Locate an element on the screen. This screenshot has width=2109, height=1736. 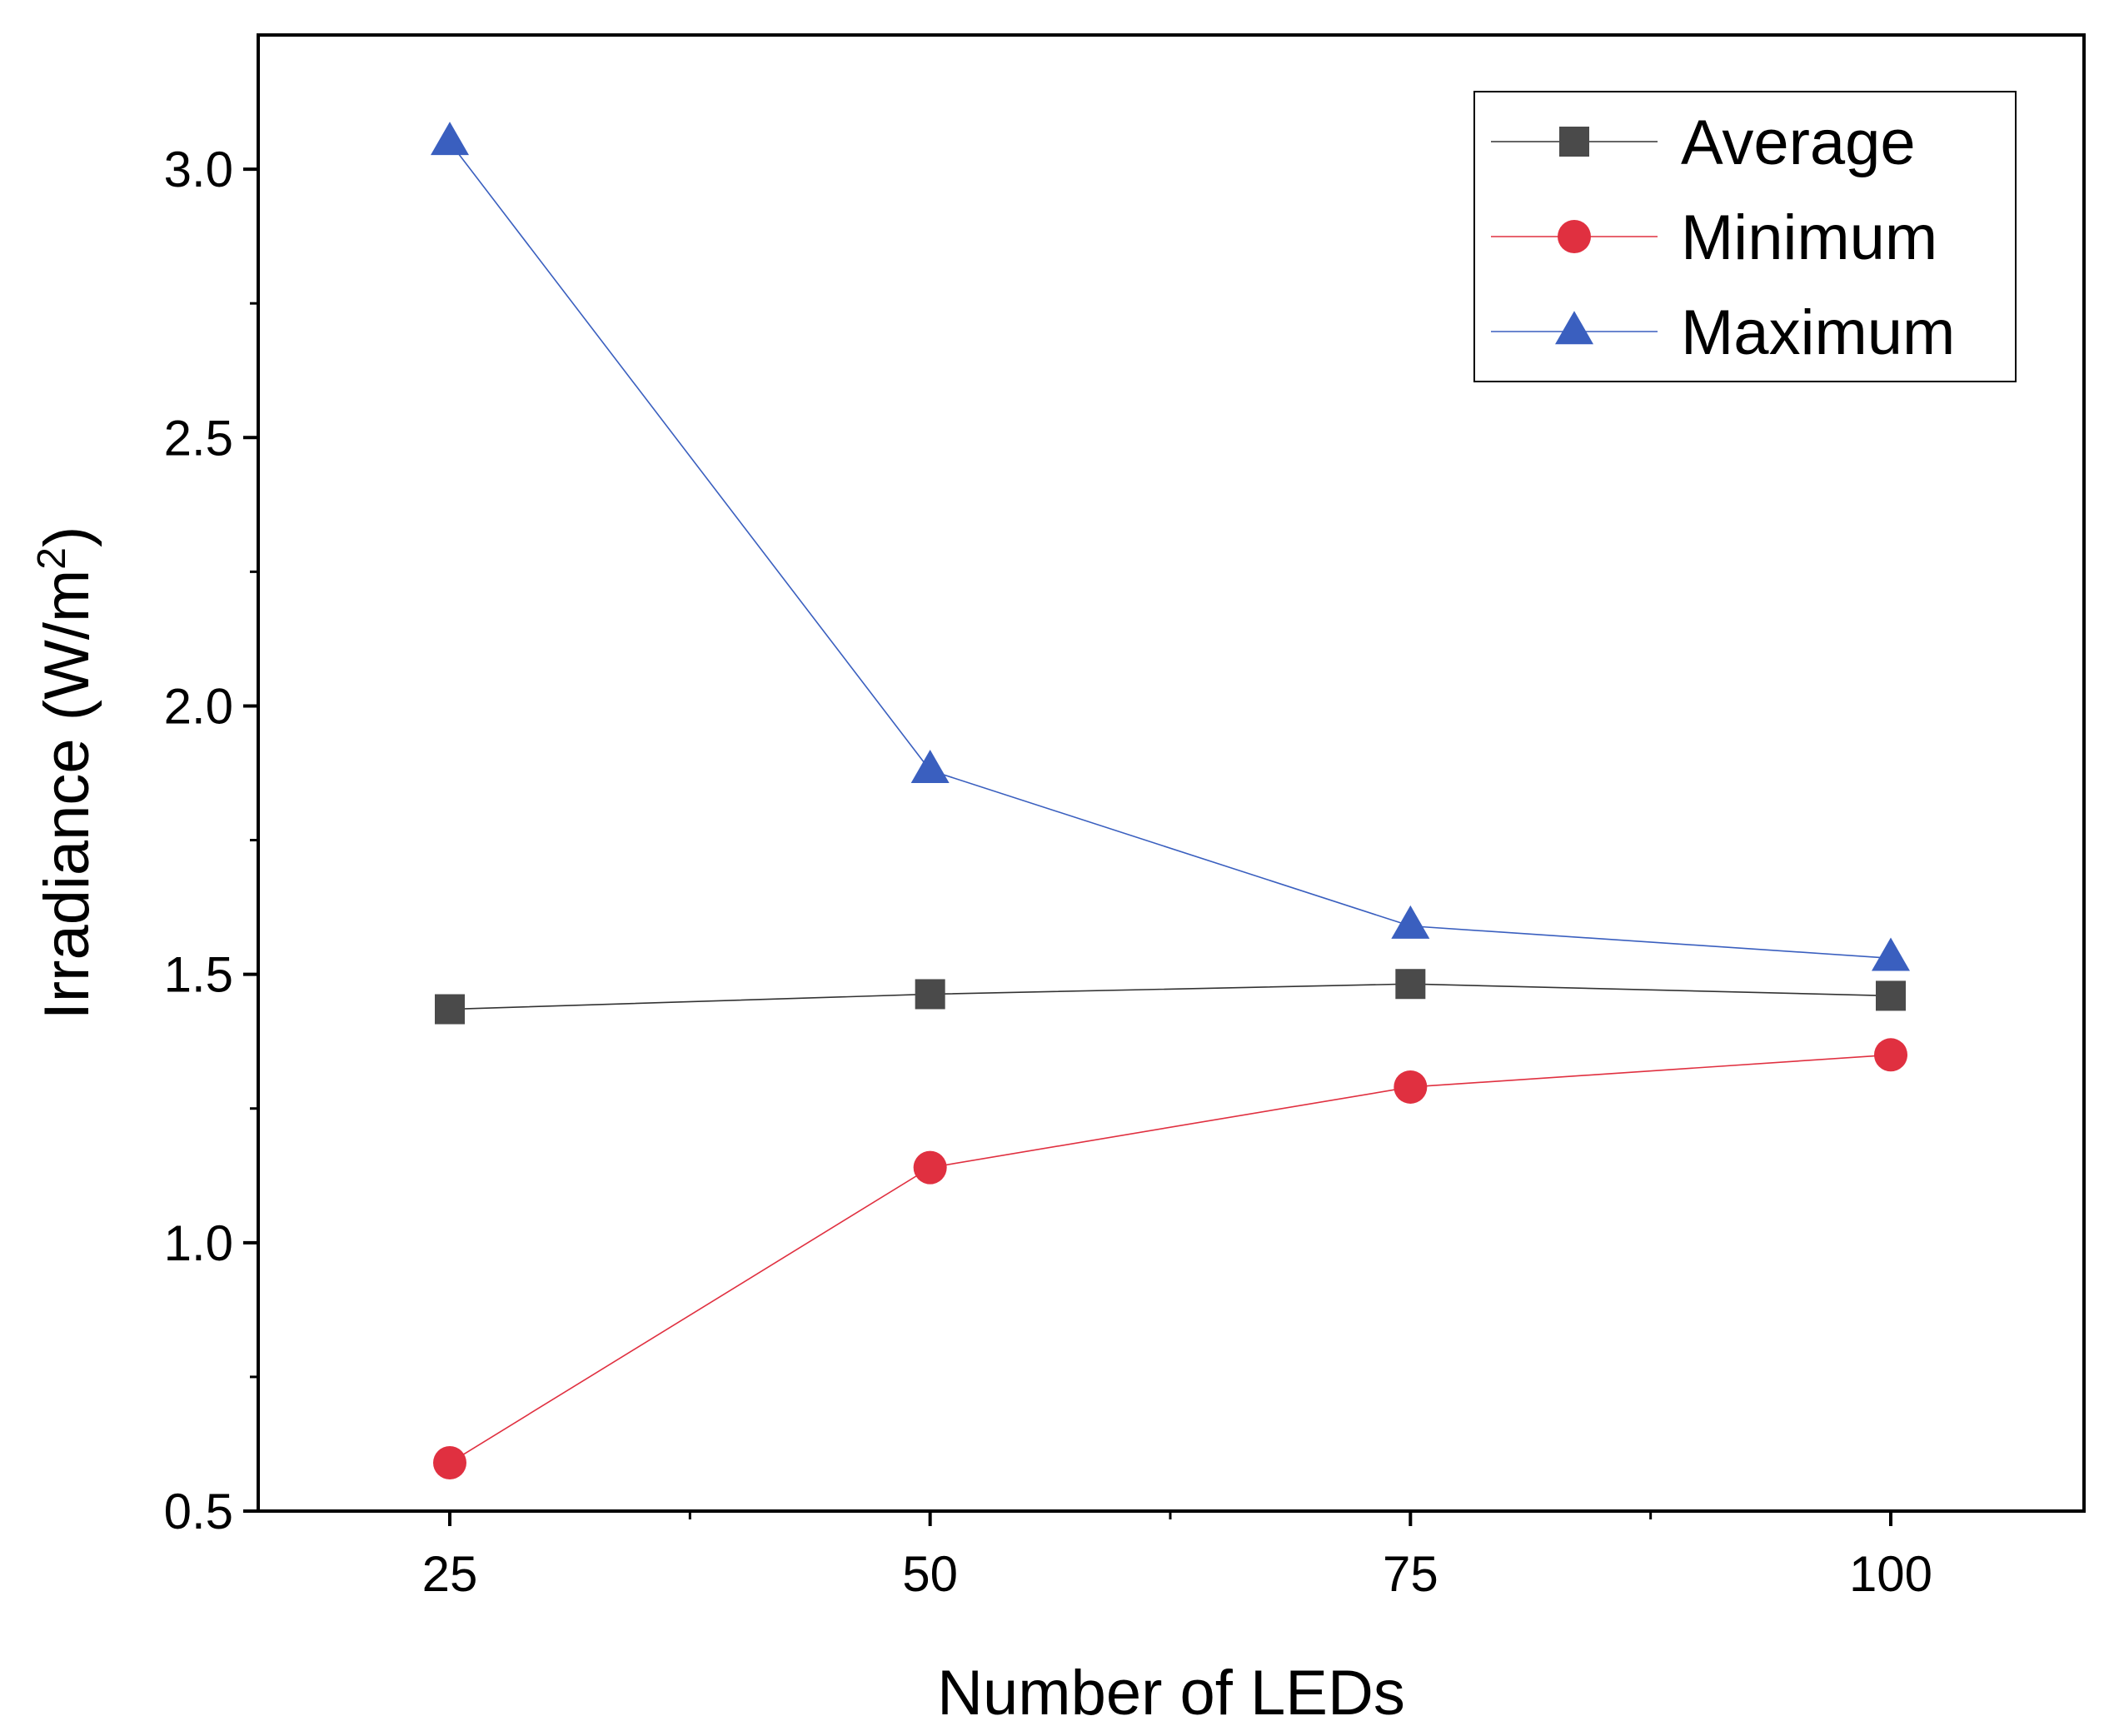
legend-item-average: Average is located at coordinates (1703, 142).